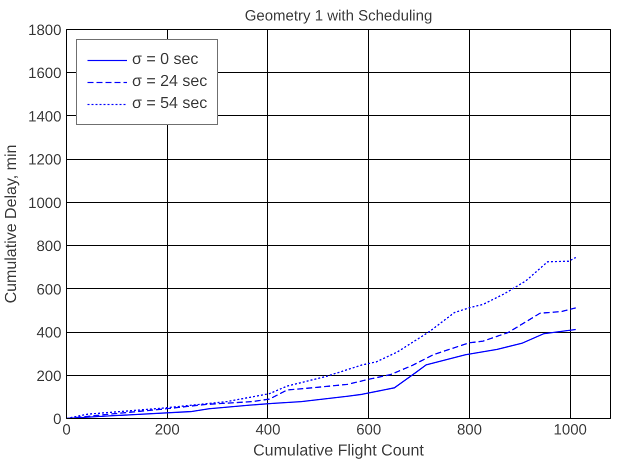  Describe the element at coordinates (49, 333) in the screenshot. I see `y-tick-label: 400` at that location.